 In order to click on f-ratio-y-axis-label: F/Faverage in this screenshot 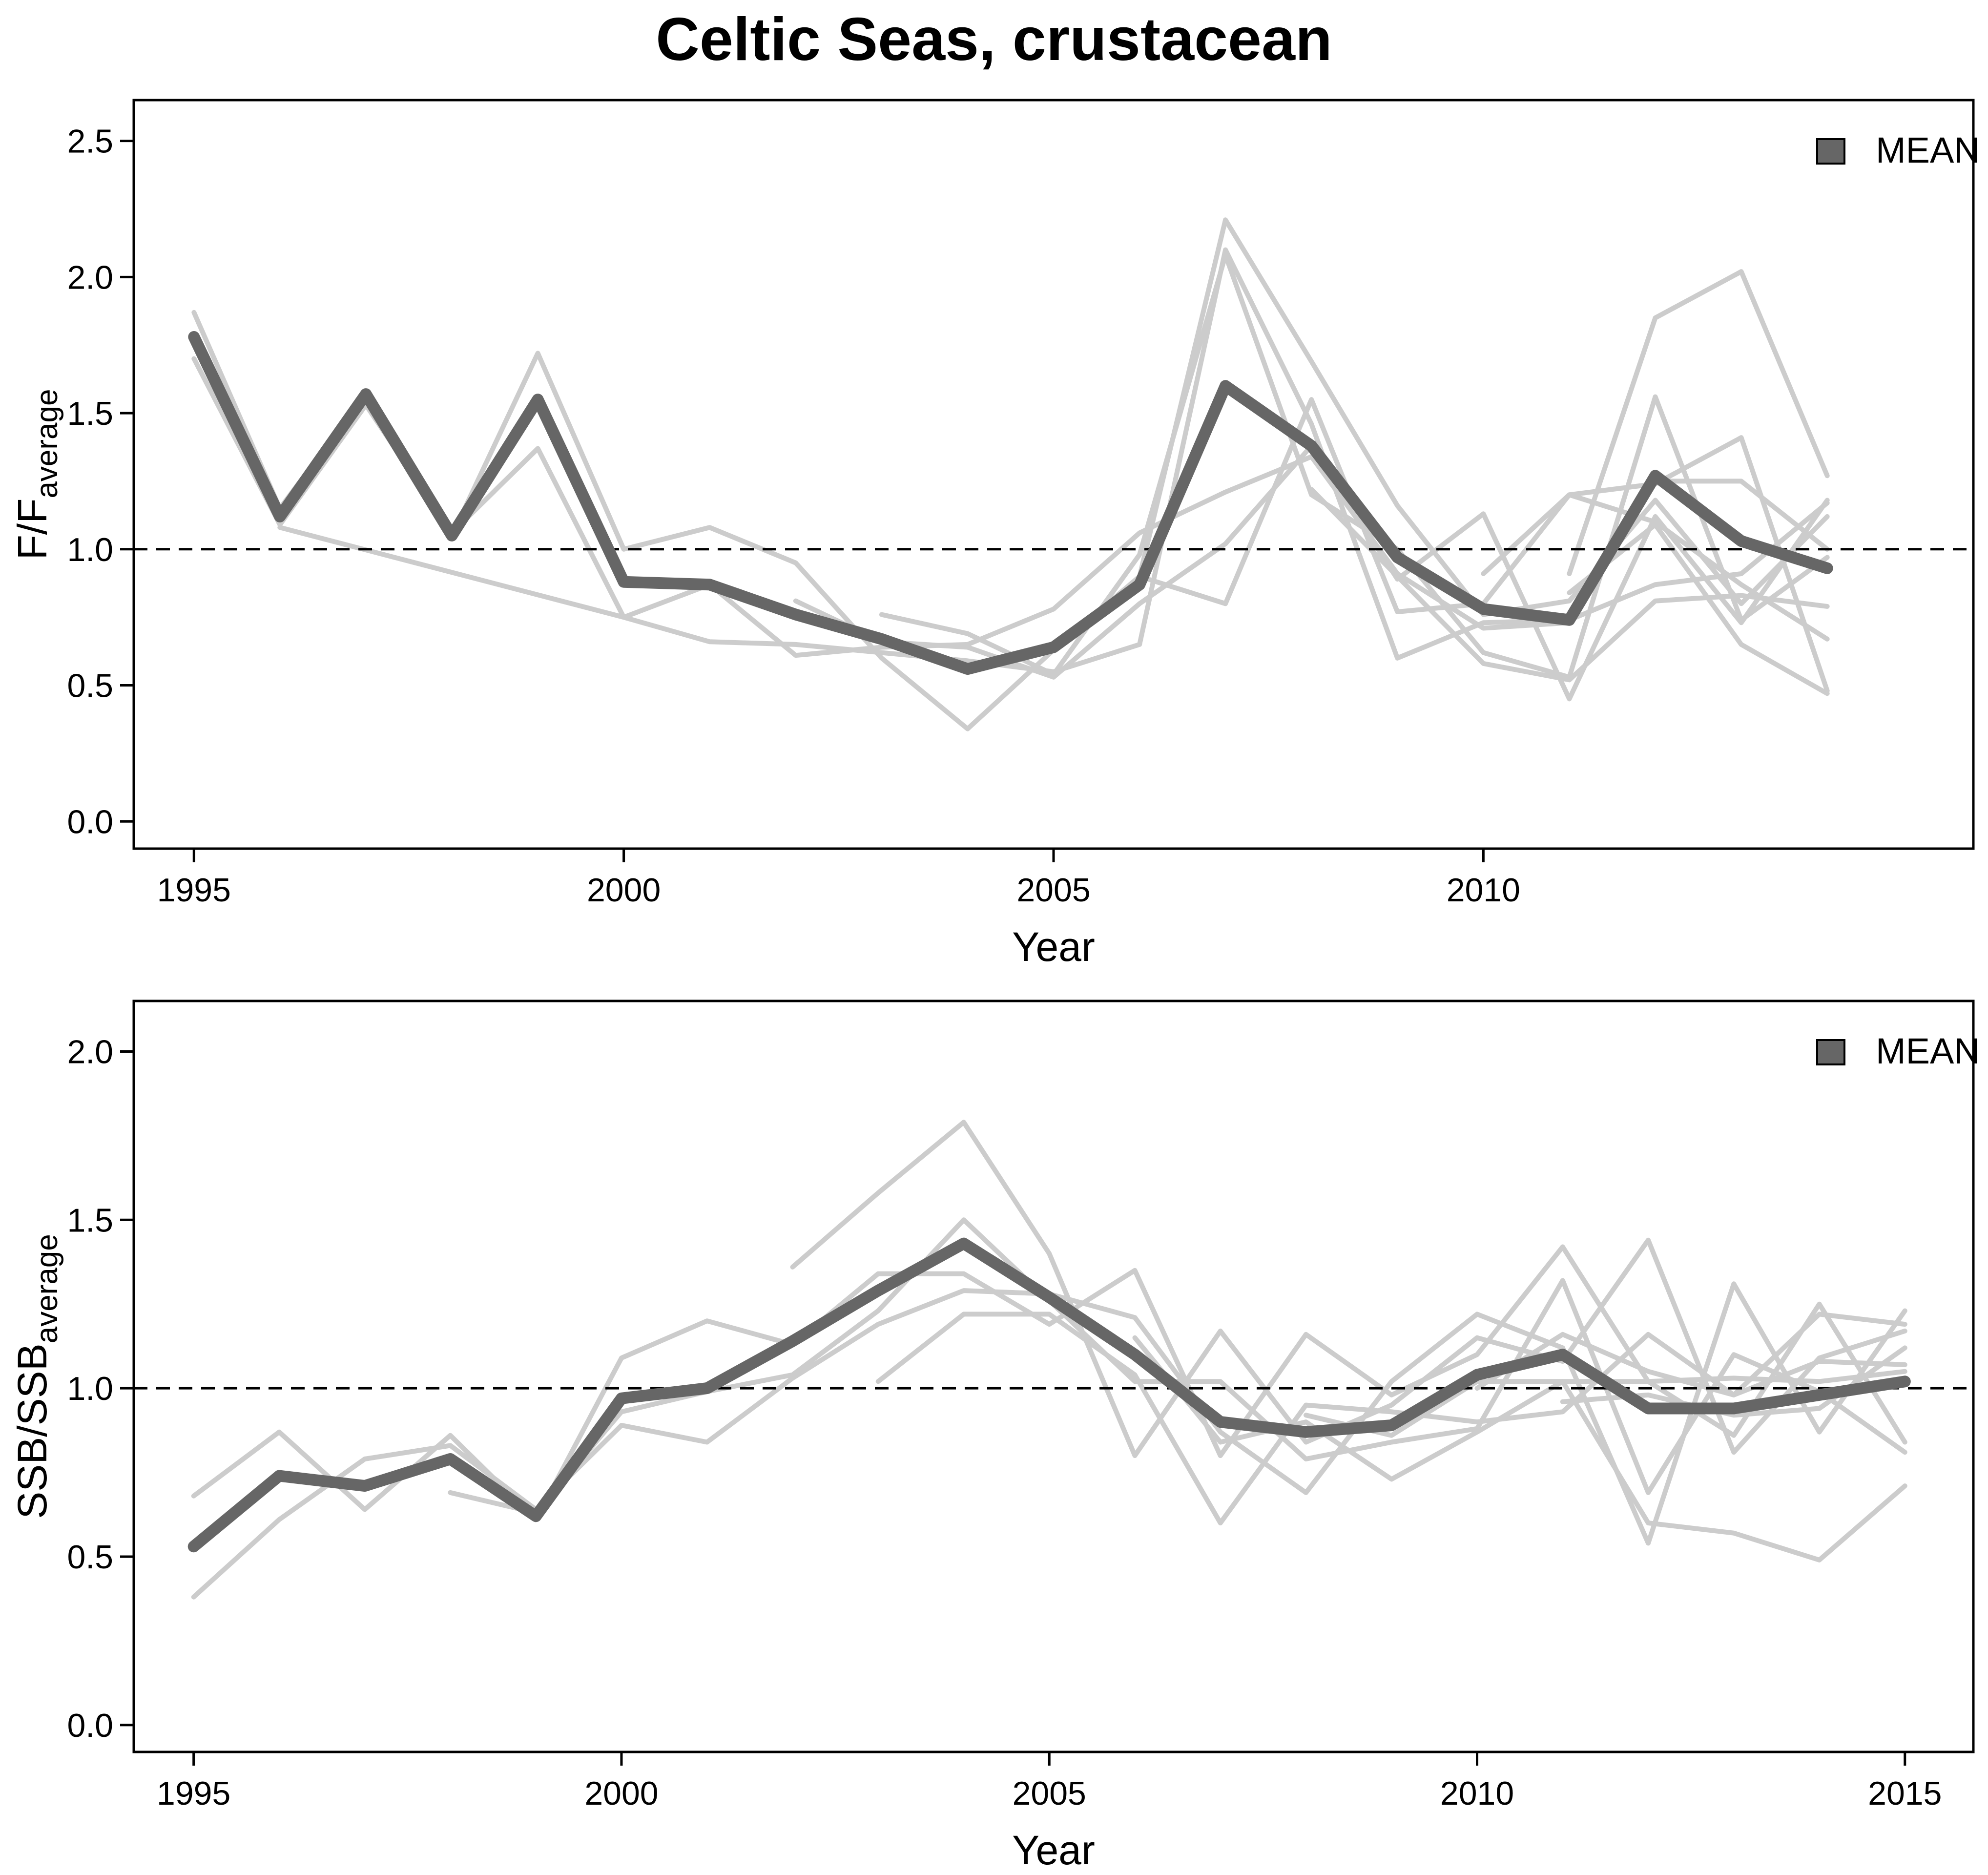, I will do `click(36, 475)`.